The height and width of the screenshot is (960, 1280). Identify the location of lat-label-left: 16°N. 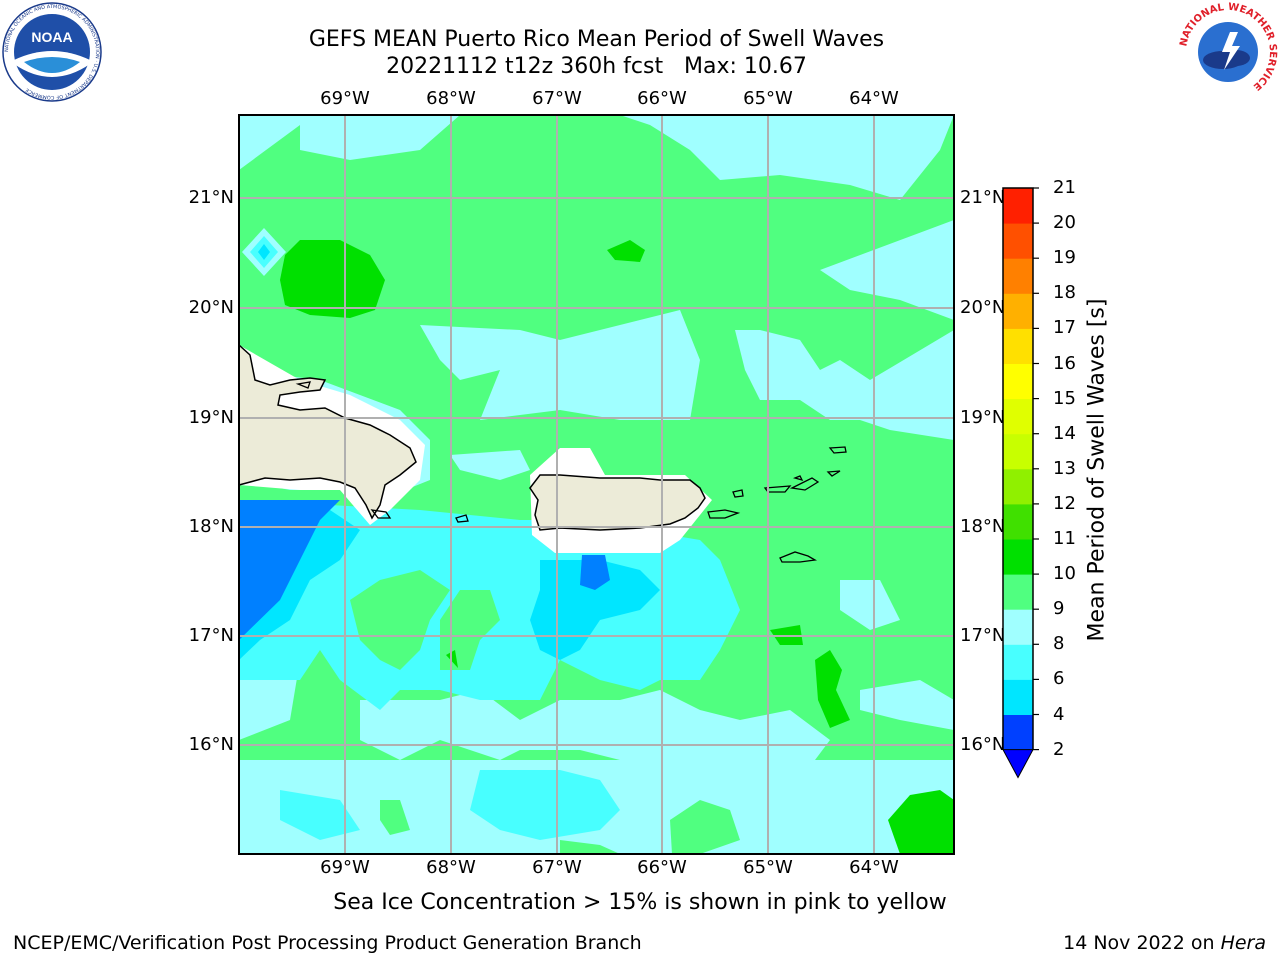
(211, 744).